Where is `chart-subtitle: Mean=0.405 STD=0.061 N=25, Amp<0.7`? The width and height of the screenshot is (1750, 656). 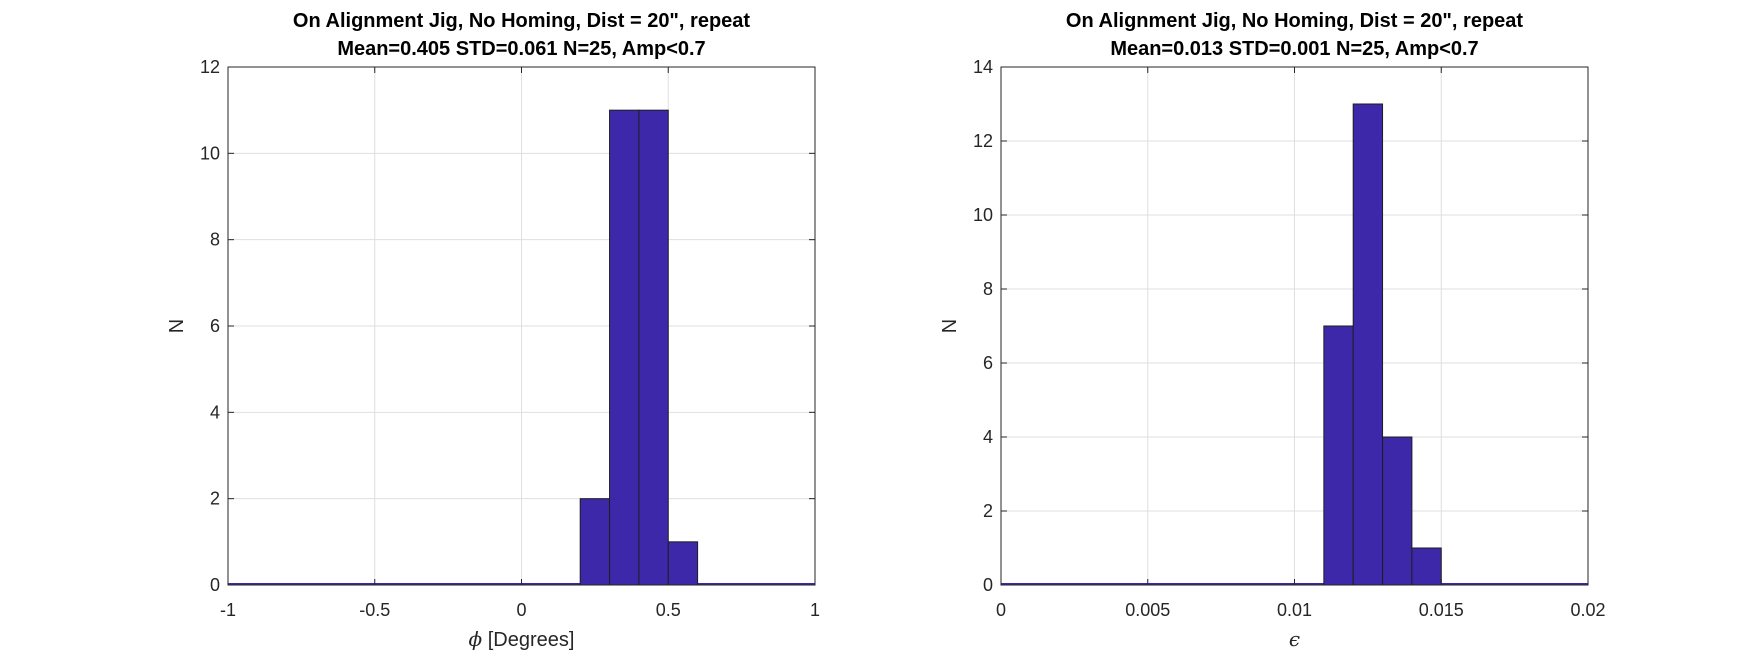 chart-subtitle: Mean=0.405 STD=0.061 N=25, Amp<0.7 is located at coordinates (521, 49).